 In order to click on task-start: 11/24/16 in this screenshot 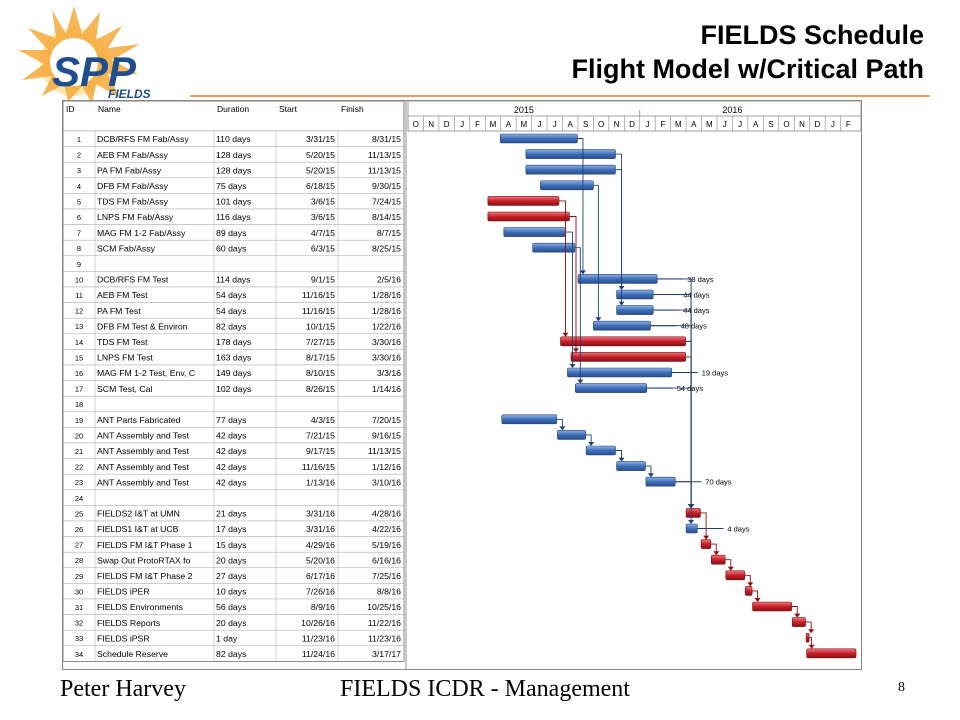, I will do `click(318, 654)`.